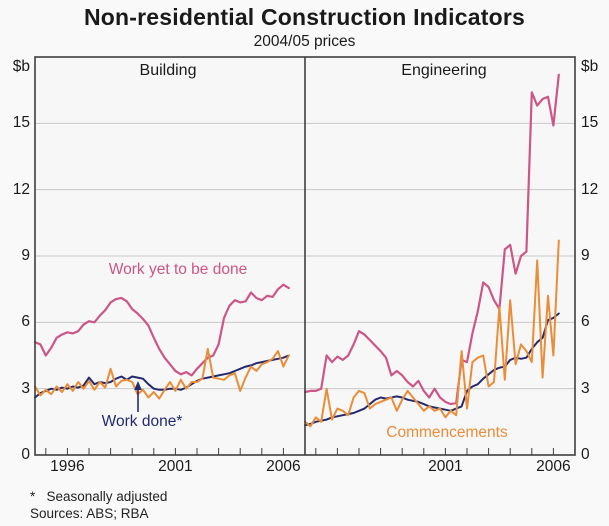 This screenshot has height=526, width=609. Describe the element at coordinates (21, 66) in the screenshot. I see `y-axis-unit-left: $b` at that location.